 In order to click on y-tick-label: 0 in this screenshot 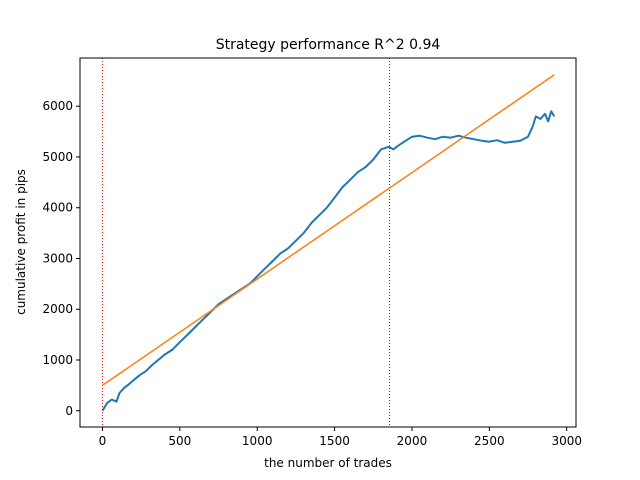, I will do `click(69, 411)`.